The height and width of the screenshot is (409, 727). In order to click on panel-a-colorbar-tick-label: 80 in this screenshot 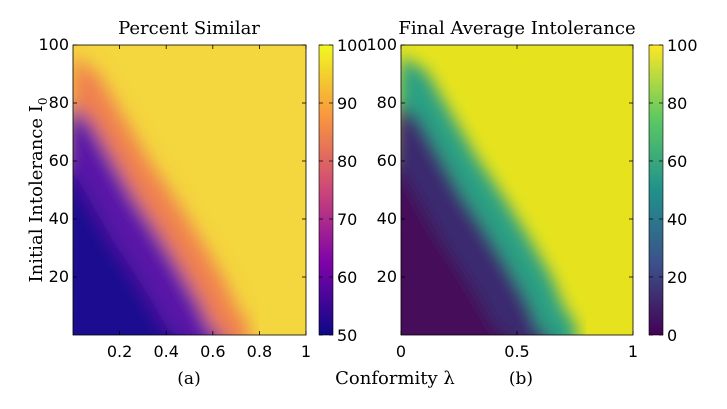, I will do `click(347, 161)`.